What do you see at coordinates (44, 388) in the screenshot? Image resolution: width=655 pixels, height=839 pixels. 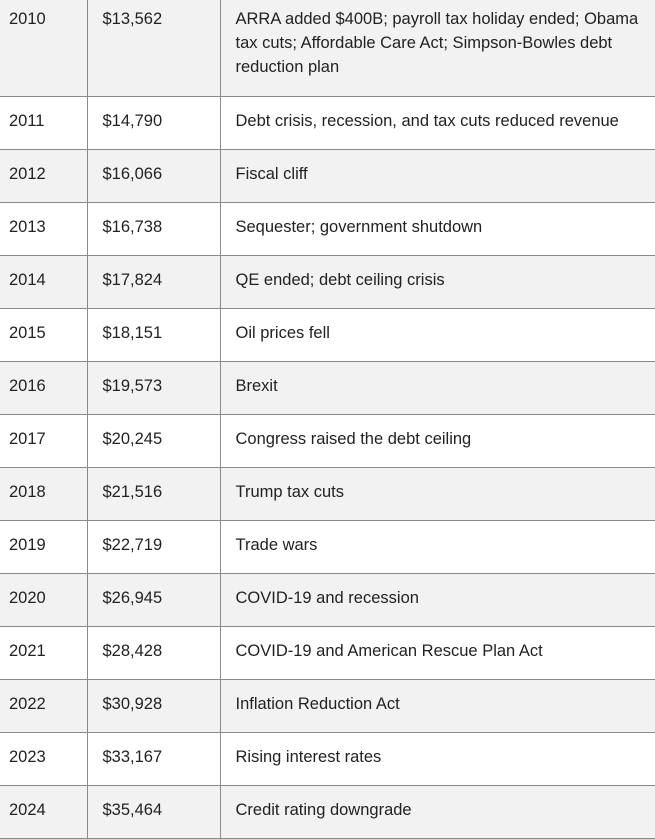 I see `year-cell: 2016` at bounding box center [44, 388].